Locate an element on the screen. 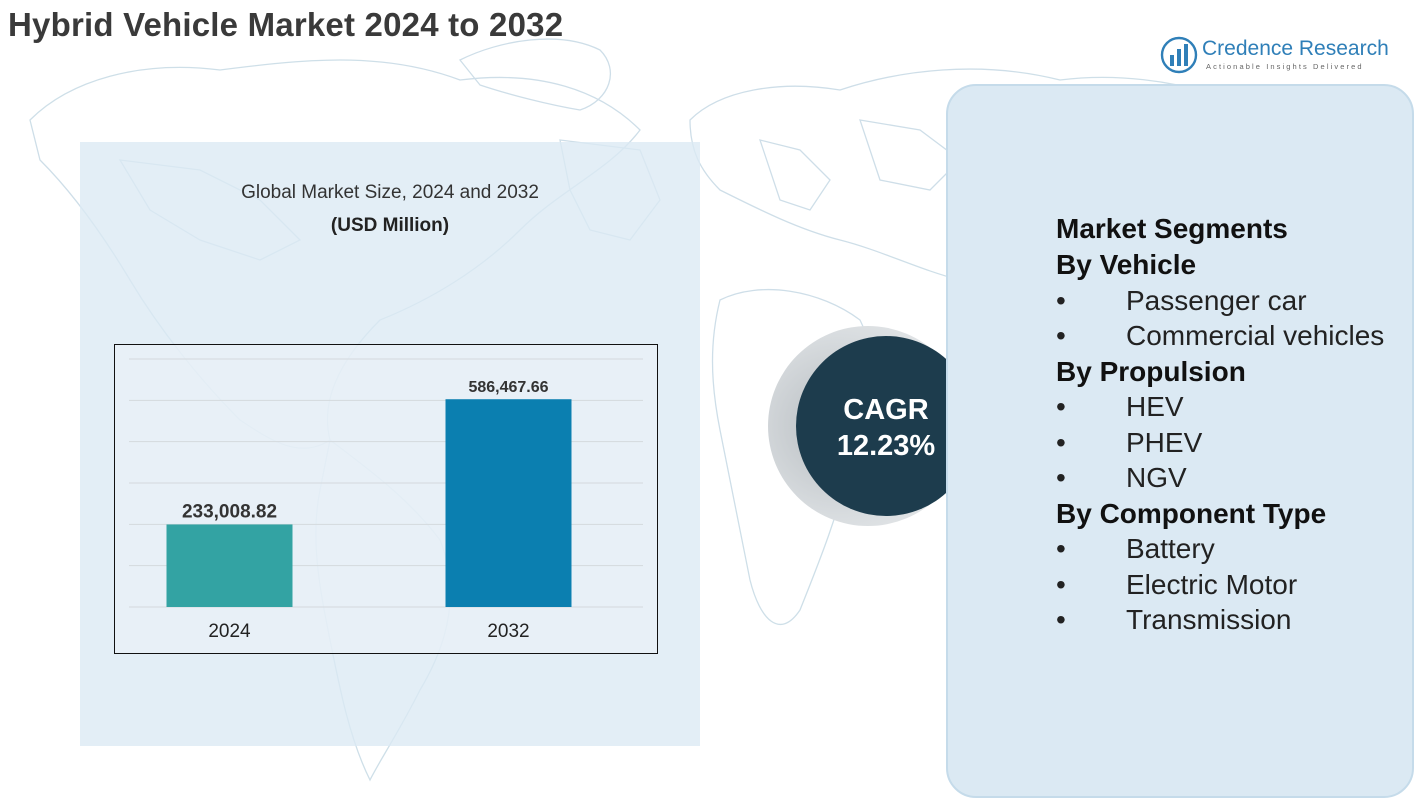 The width and height of the screenshot is (1428, 804). bar-chart-frame: 233,008.82 2024 586,467.66 2032 is located at coordinates (386, 499).